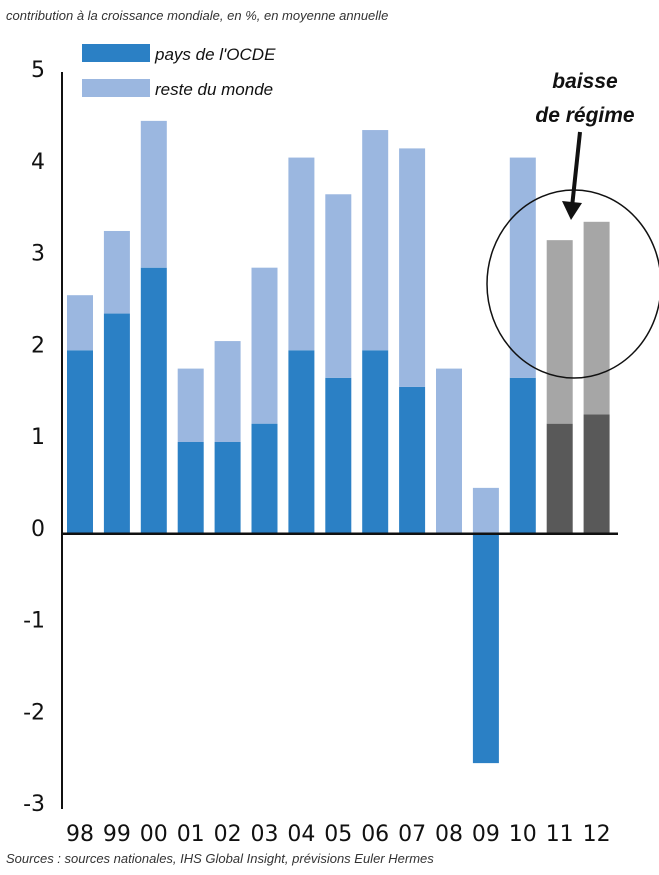 Image resolution: width=659 pixels, height=875 pixels. What do you see at coordinates (116, 88) in the screenshot?
I see `legend-swatch-rest` at bounding box center [116, 88].